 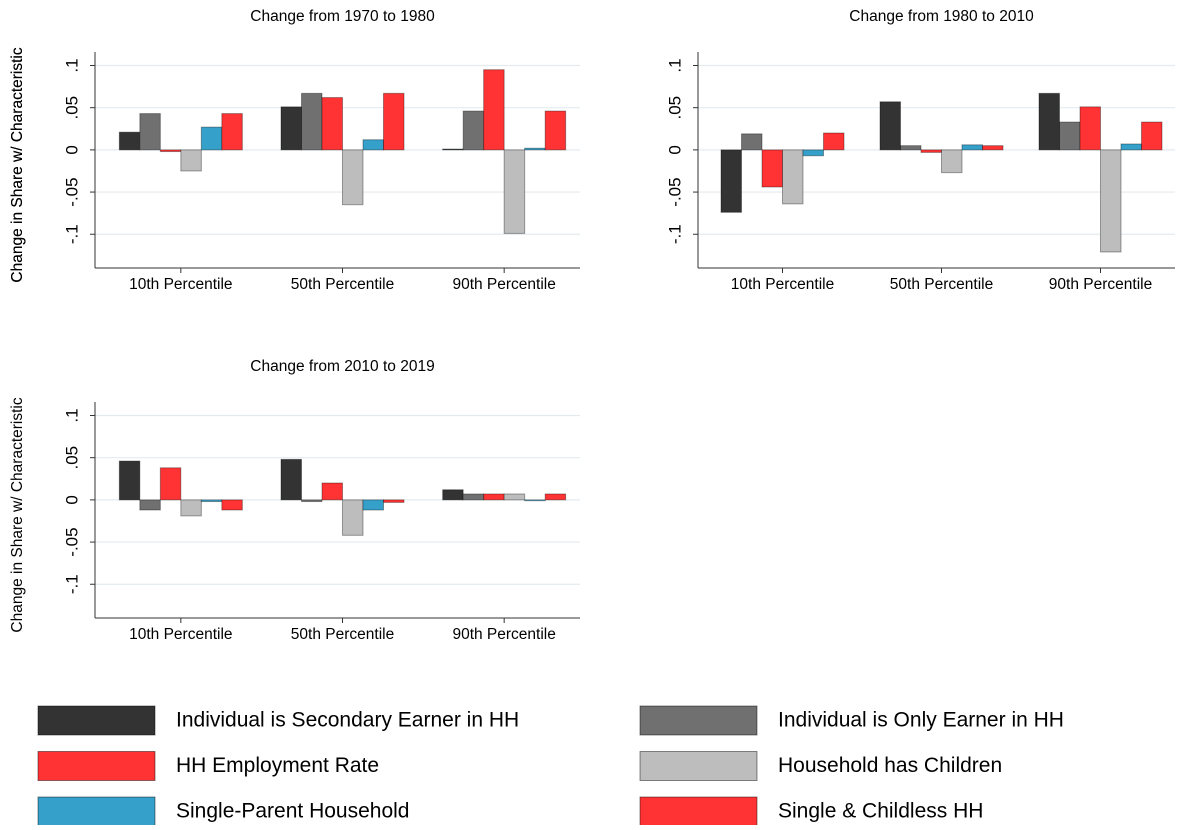 I want to click on chart-title: Change from 2010 to 2019, so click(x=342, y=366).